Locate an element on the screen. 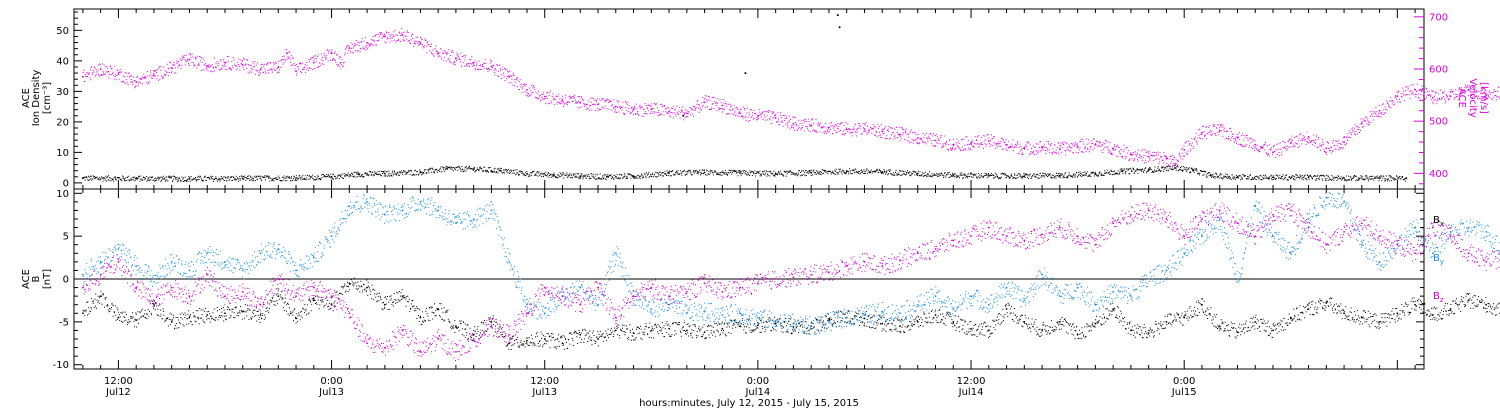 This screenshot has height=410, width=1500. velocity-tick-label: 600 is located at coordinates (1438, 70).